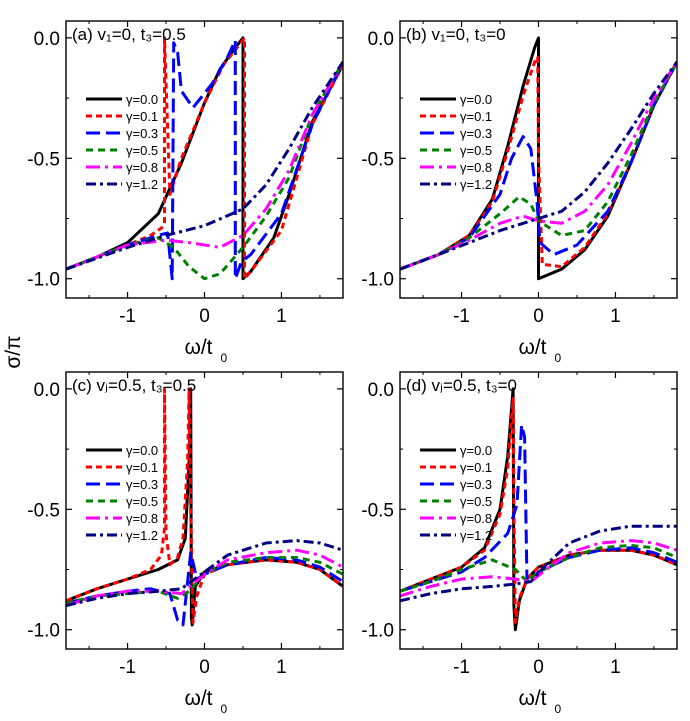 The image size is (690, 721). Describe the element at coordinates (461, 385) in the screenshot. I see `panel-title: (d) vⱼ=0.5, t₃=0` at that location.